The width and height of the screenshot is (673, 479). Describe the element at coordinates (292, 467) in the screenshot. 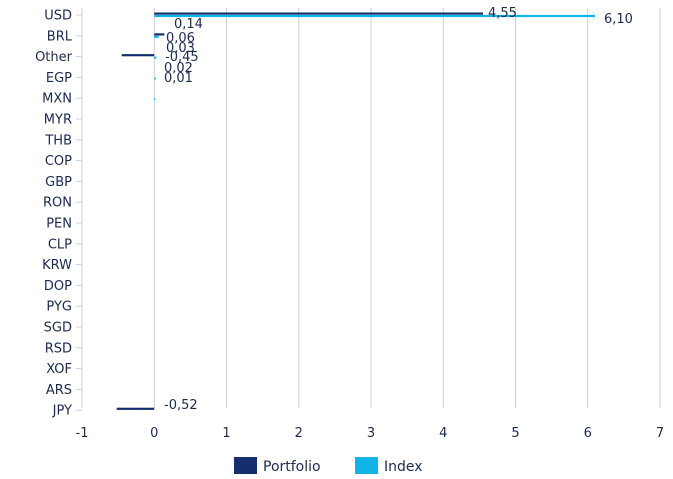

I see `legend-label-portfolio: Portfolio` at that location.